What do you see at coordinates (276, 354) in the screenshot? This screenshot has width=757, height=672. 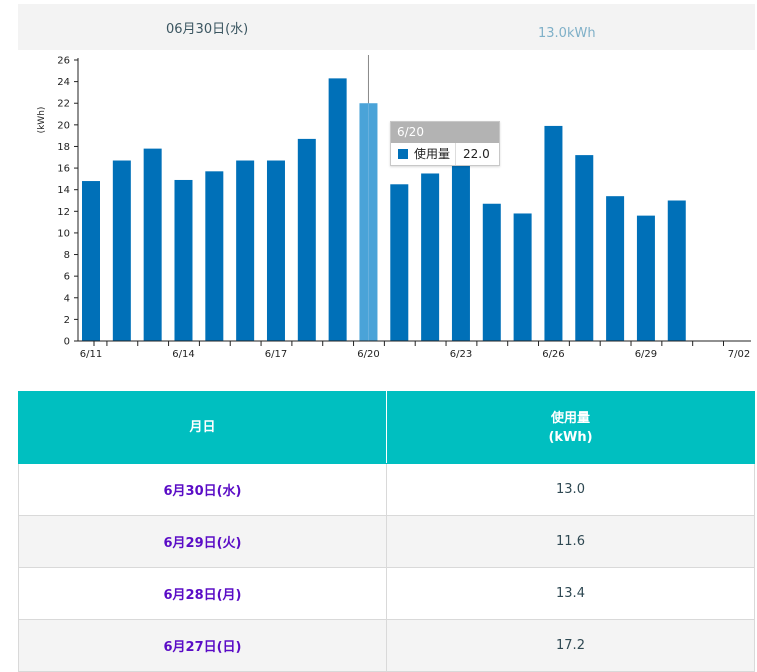 I see `x-tick-label: 6/17` at bounding box center [276, 354].